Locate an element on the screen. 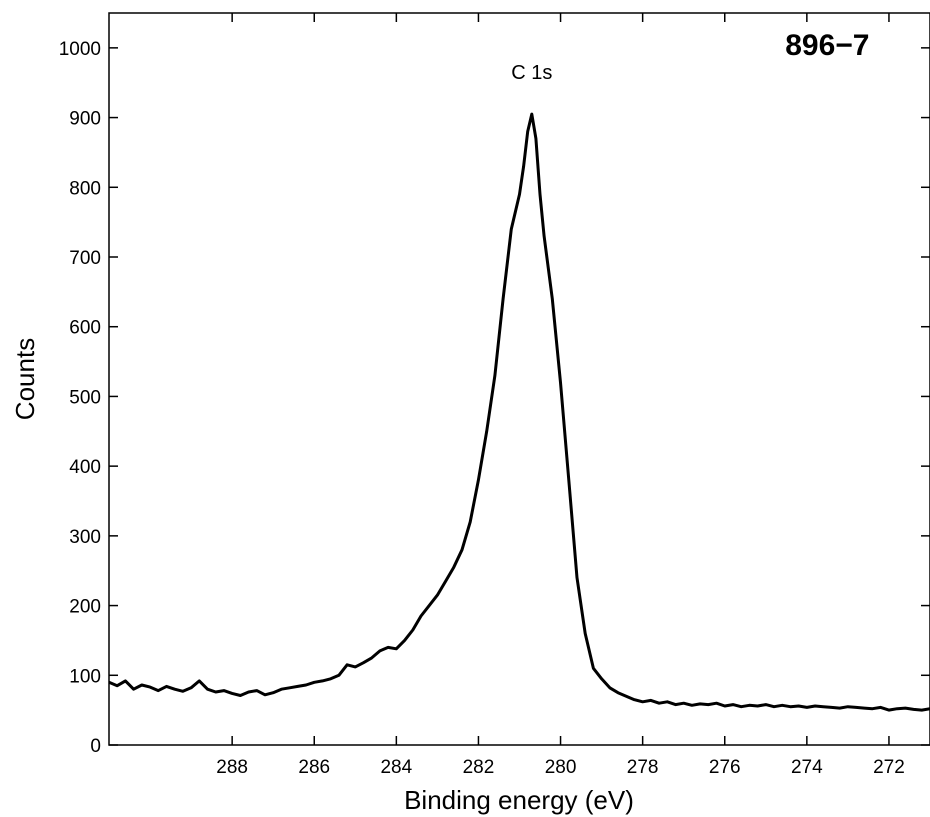 The width and height of the screenshot is (930, 817). y-tick-label: 1000 is located at coordinates (80, 49).